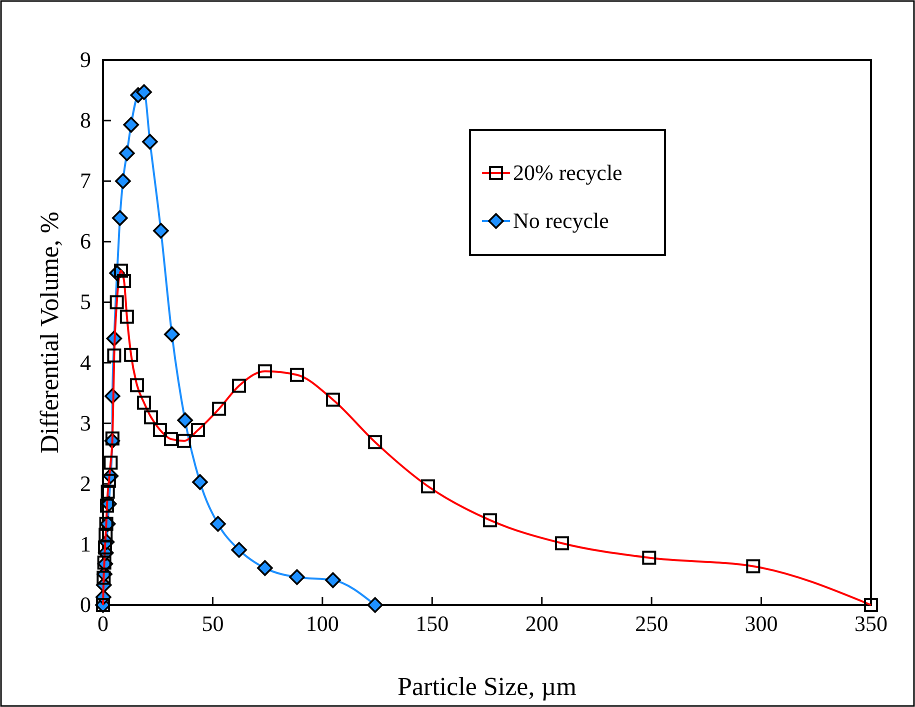  Describe the element at coordinates (85, 301) in the screenshot. I see `y-tick-label: 5` at that location.